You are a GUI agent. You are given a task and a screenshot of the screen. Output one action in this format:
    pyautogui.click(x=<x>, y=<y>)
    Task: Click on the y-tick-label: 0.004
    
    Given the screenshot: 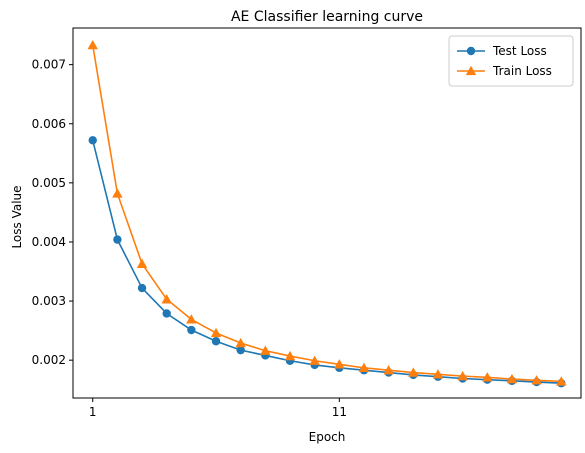 What is the action you would take?
    pyautogui.click(x=49, y=242)
    